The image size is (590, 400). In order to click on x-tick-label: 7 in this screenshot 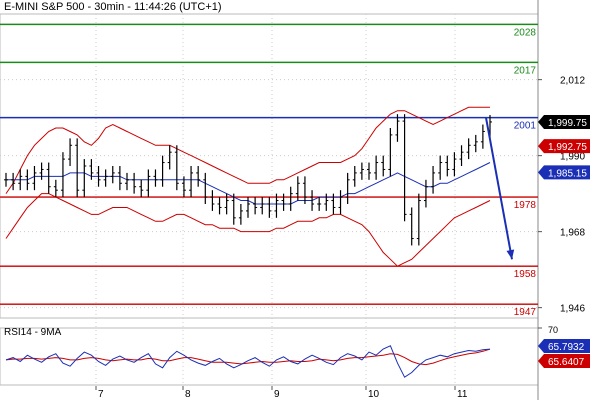, I will do `click(101, 394)`.